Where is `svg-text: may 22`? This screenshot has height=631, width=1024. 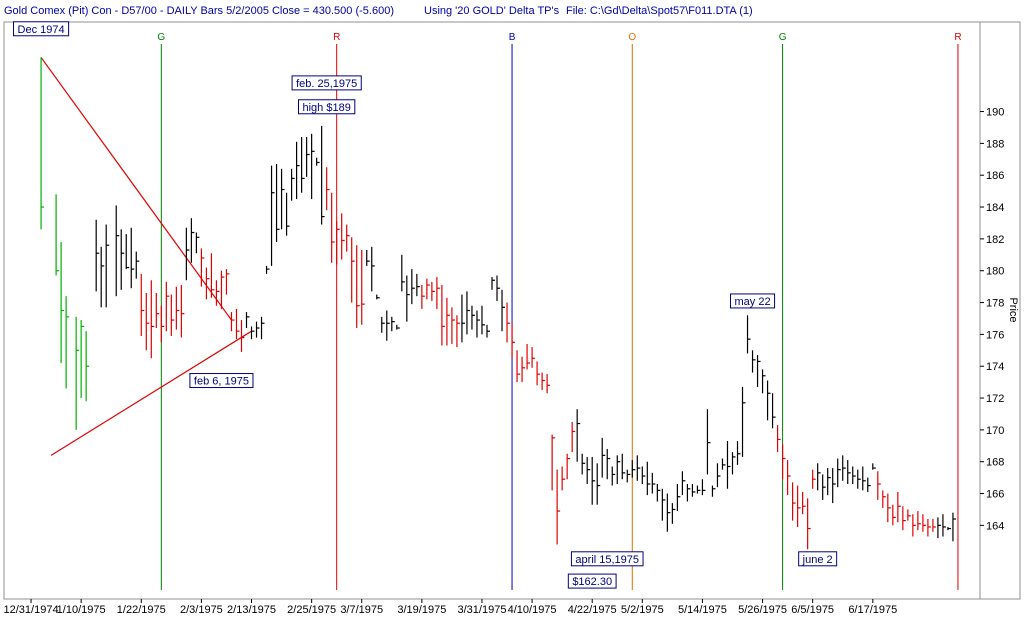
svg-text: may 22 is located at coordinates (752, 302).